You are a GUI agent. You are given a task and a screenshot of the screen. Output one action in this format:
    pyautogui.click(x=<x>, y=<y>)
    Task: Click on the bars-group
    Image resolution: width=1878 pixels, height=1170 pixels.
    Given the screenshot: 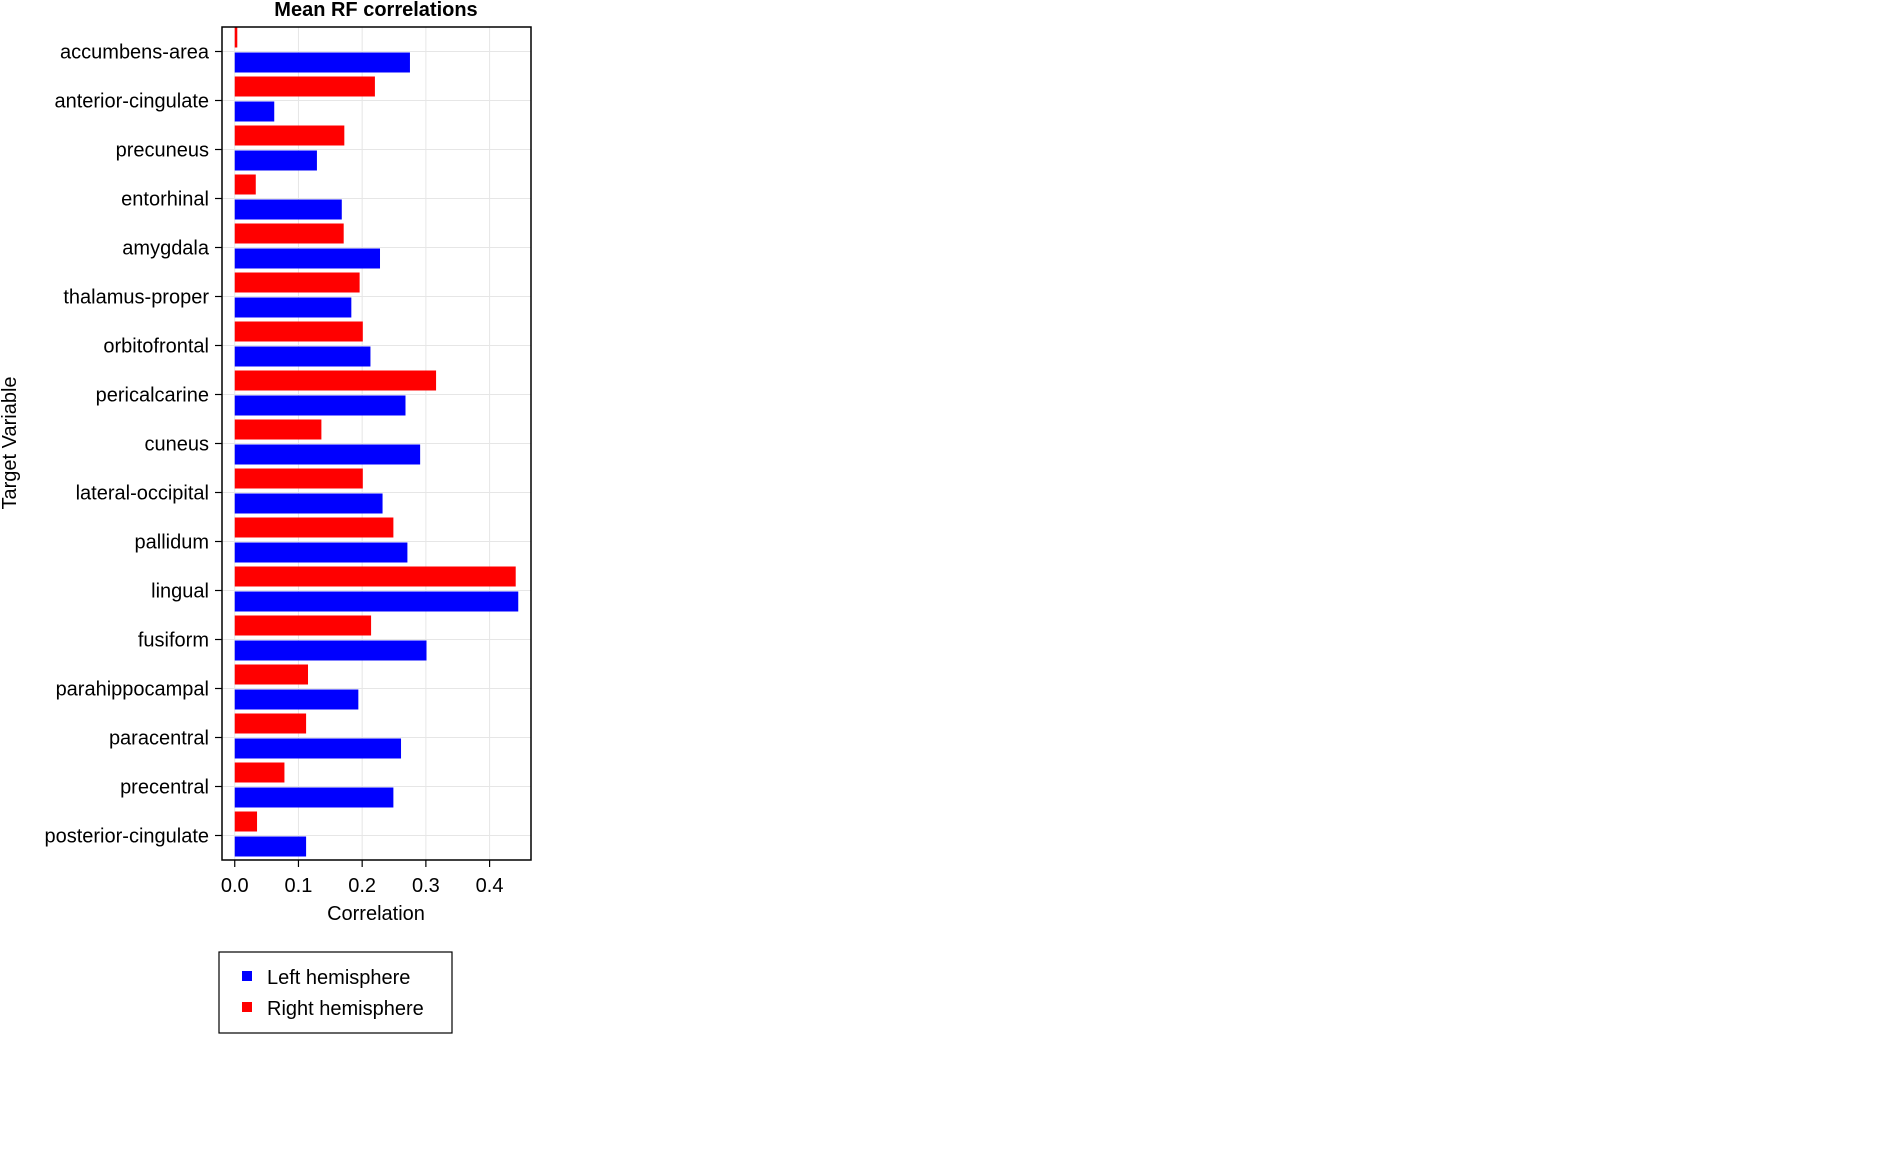 What is the action you would take?
    pyautogui.click(x=376, y=442)
    